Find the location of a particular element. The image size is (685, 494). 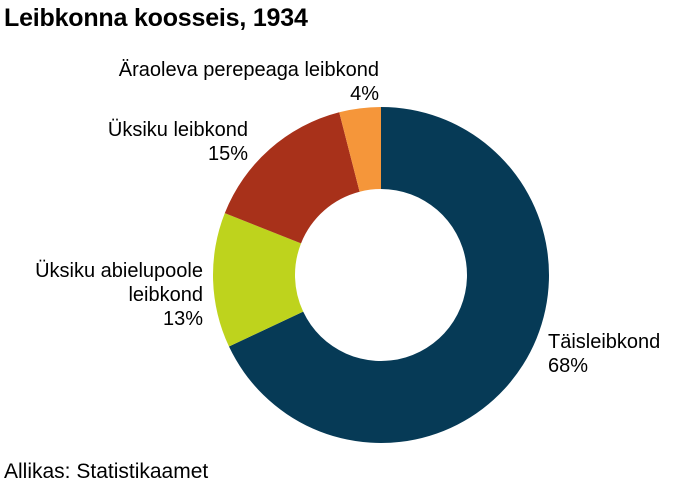

slice-label-line: Täisleibkond is located at coordinates (604, 342).